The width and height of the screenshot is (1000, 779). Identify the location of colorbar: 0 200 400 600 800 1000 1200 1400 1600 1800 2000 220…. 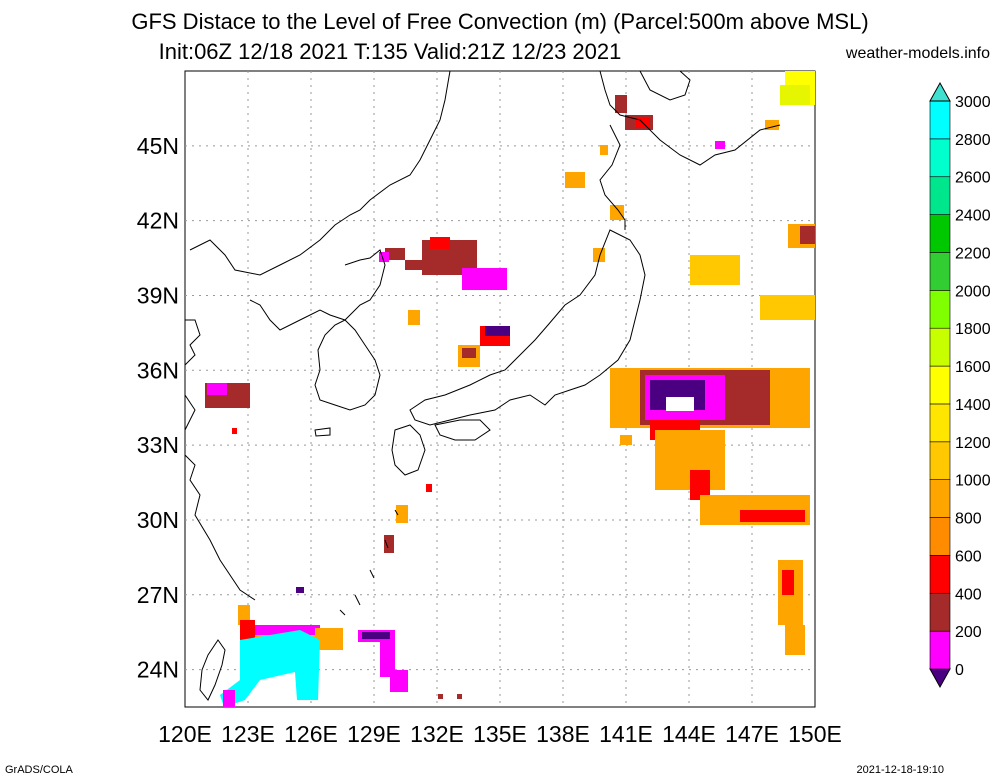
(960, 385).